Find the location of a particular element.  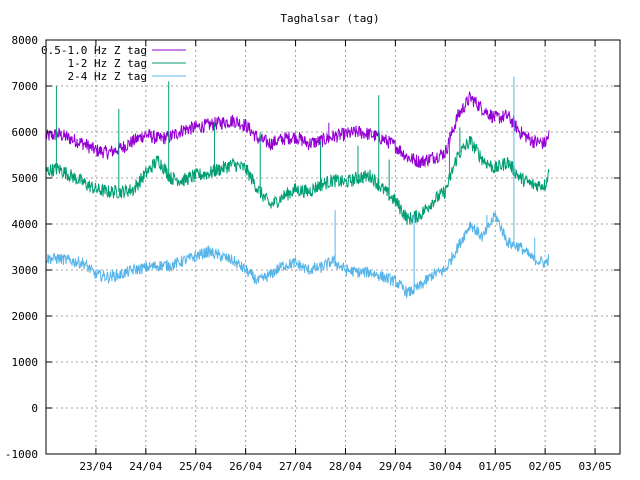

legend-label: 0.5-1.0 Hz Z tag is located at coordinates (94, 50).